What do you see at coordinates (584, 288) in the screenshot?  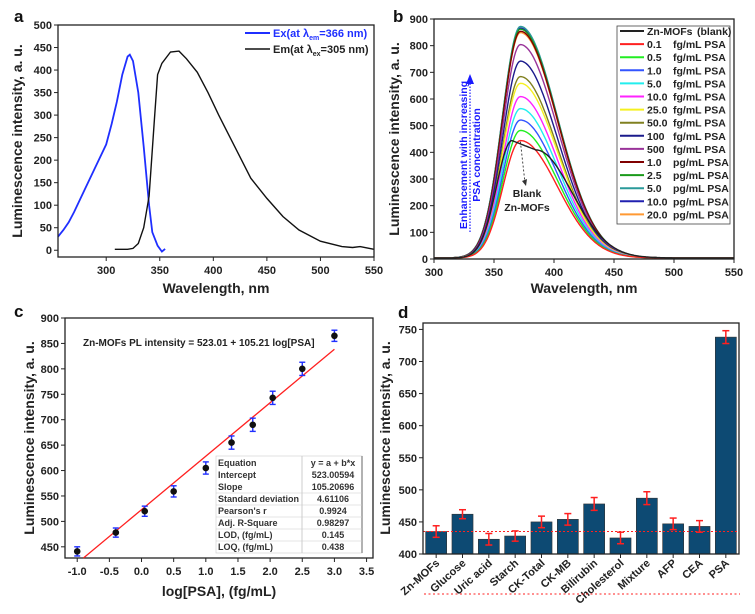 I see `x-axis-title: Wavelength, nm` at bounding box center [584, 288].